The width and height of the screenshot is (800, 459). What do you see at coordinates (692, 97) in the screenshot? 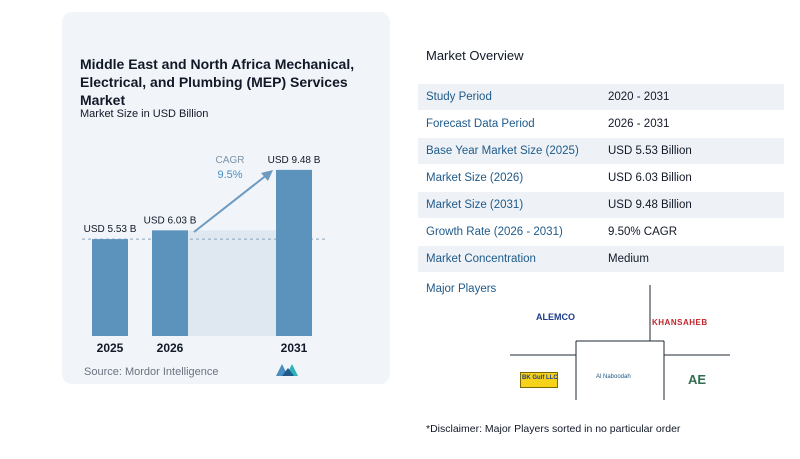
I see `overview-value: 2020 - 2031` at bounding box center [692, 97].